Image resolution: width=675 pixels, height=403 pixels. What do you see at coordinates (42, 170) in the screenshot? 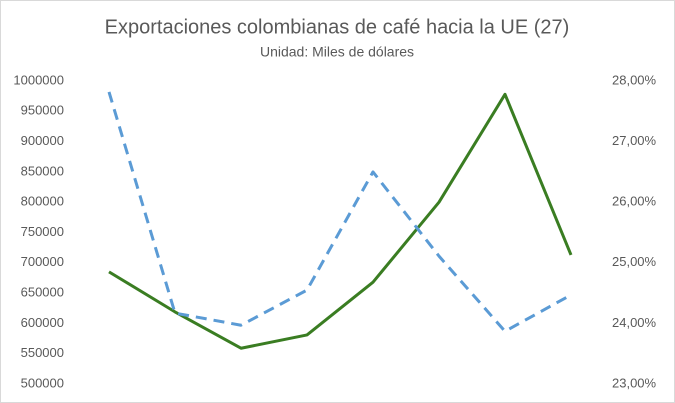
I see `y-tick-label: 850000` at bounding box center [42, 170].